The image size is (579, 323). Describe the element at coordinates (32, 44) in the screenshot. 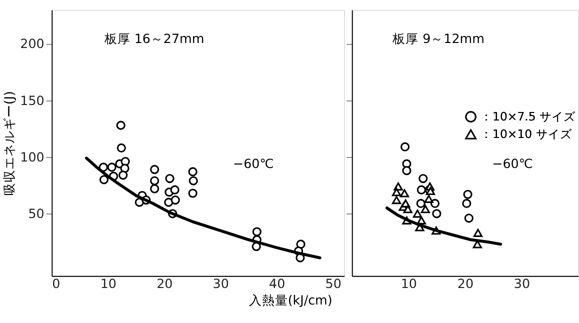

I see `y-tick-label: 200` at that location.